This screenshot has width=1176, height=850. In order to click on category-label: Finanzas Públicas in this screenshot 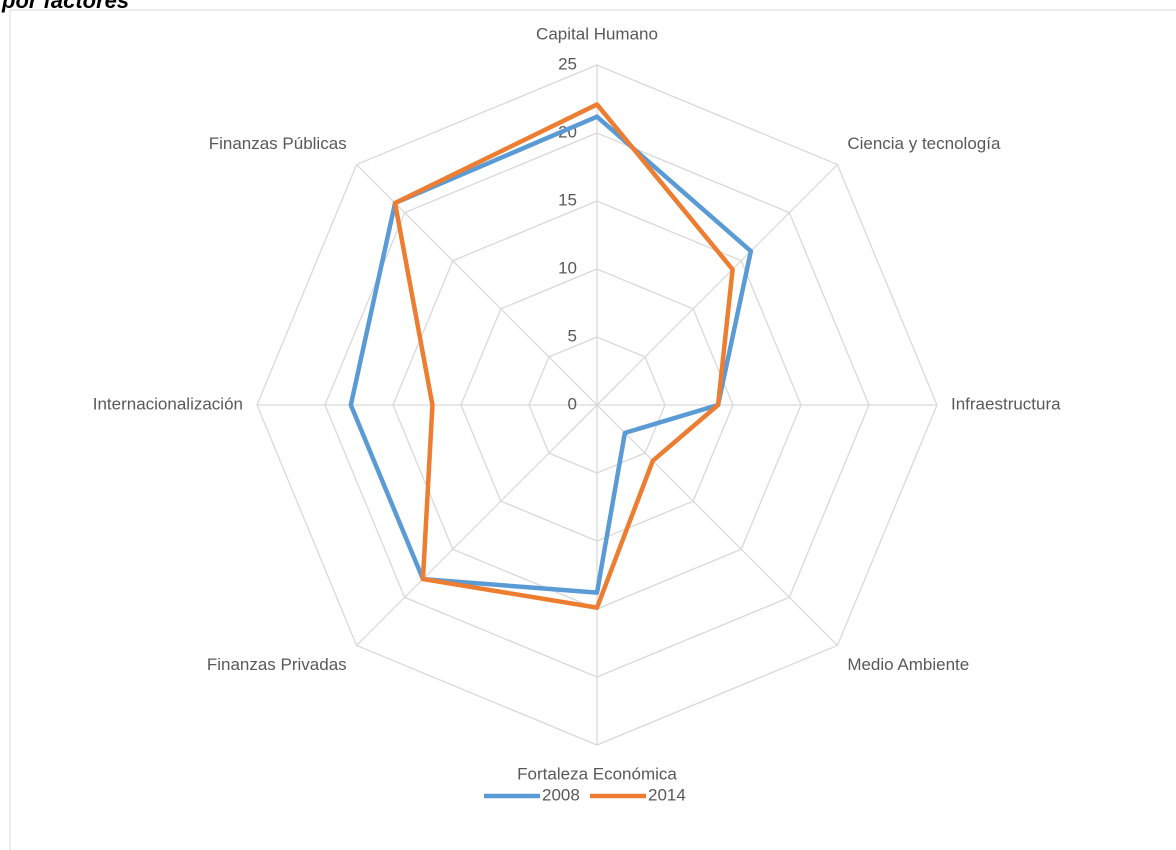, I will do `click(278, 143)`.